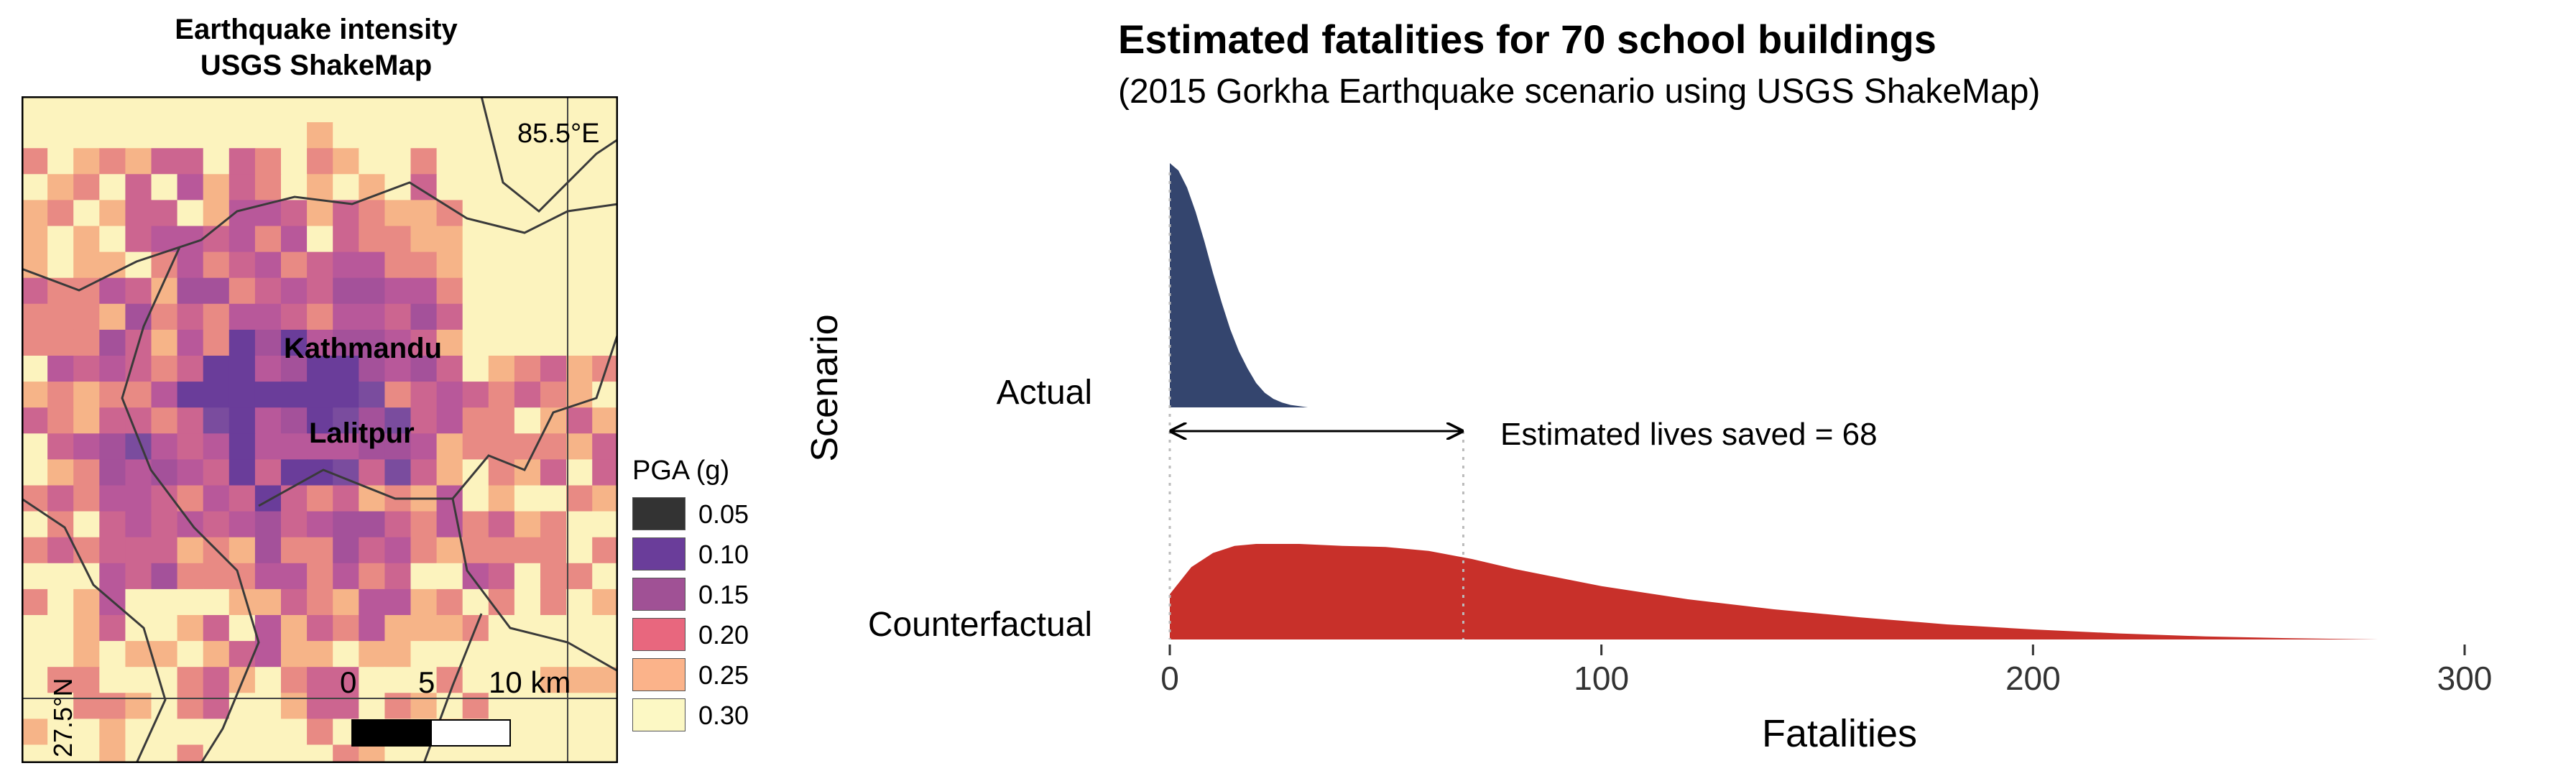 The height and width of the screenshot is (776, 2576). Describe the element at coordinates (1840, 733) in the screenshot. I see `x-axis-label: Fatalities` at that location.